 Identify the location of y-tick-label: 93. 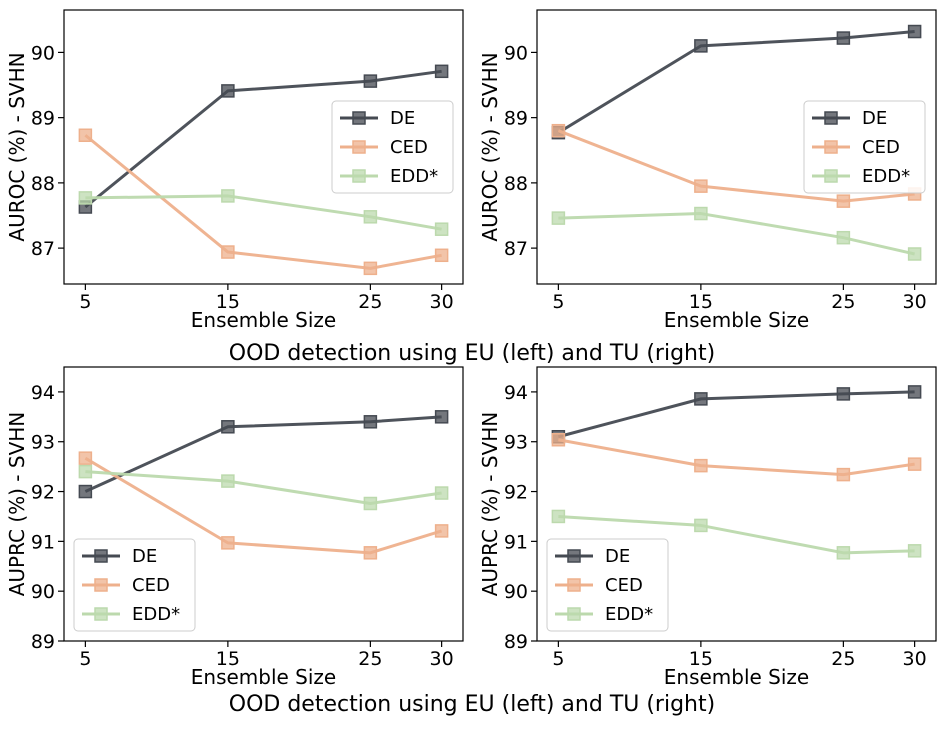
(43, 443).